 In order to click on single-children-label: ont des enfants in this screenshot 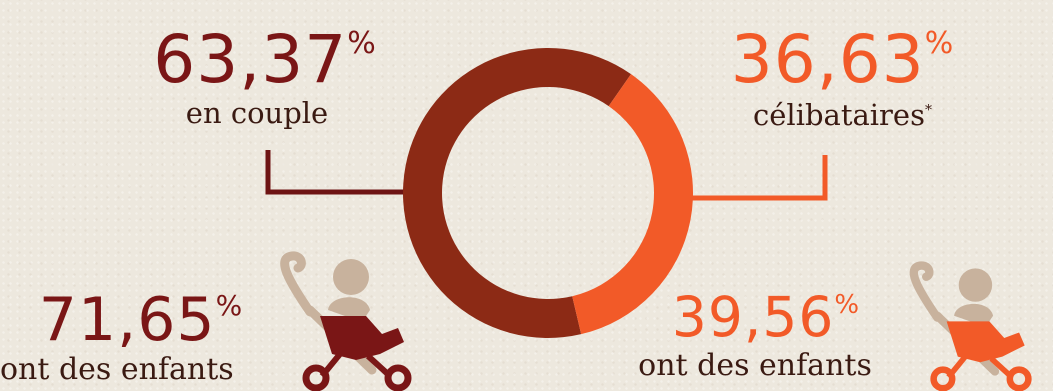, I will do `click(755, 365)`.